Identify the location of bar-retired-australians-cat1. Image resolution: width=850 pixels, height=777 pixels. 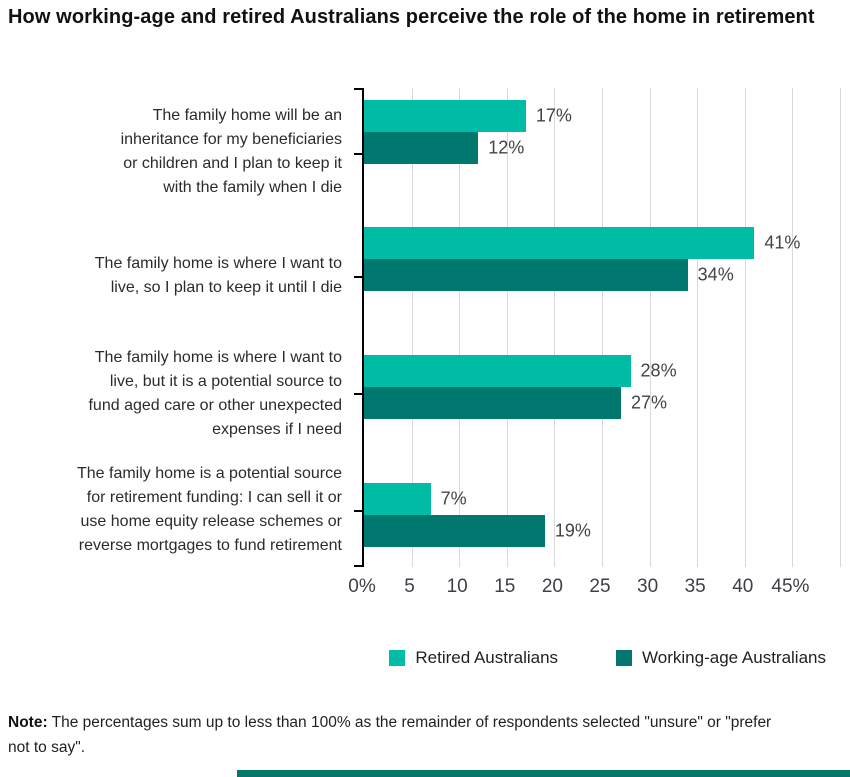
(445, 116).